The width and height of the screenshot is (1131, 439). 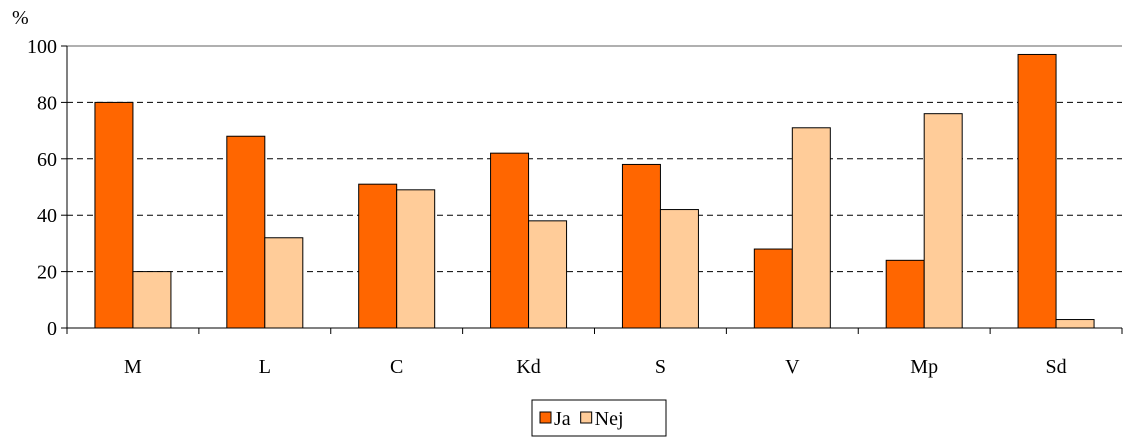 What do you see at coordinates (679, 269) in the screenshot?
I see `bar-nej-s` at bounding box center [679, 269].